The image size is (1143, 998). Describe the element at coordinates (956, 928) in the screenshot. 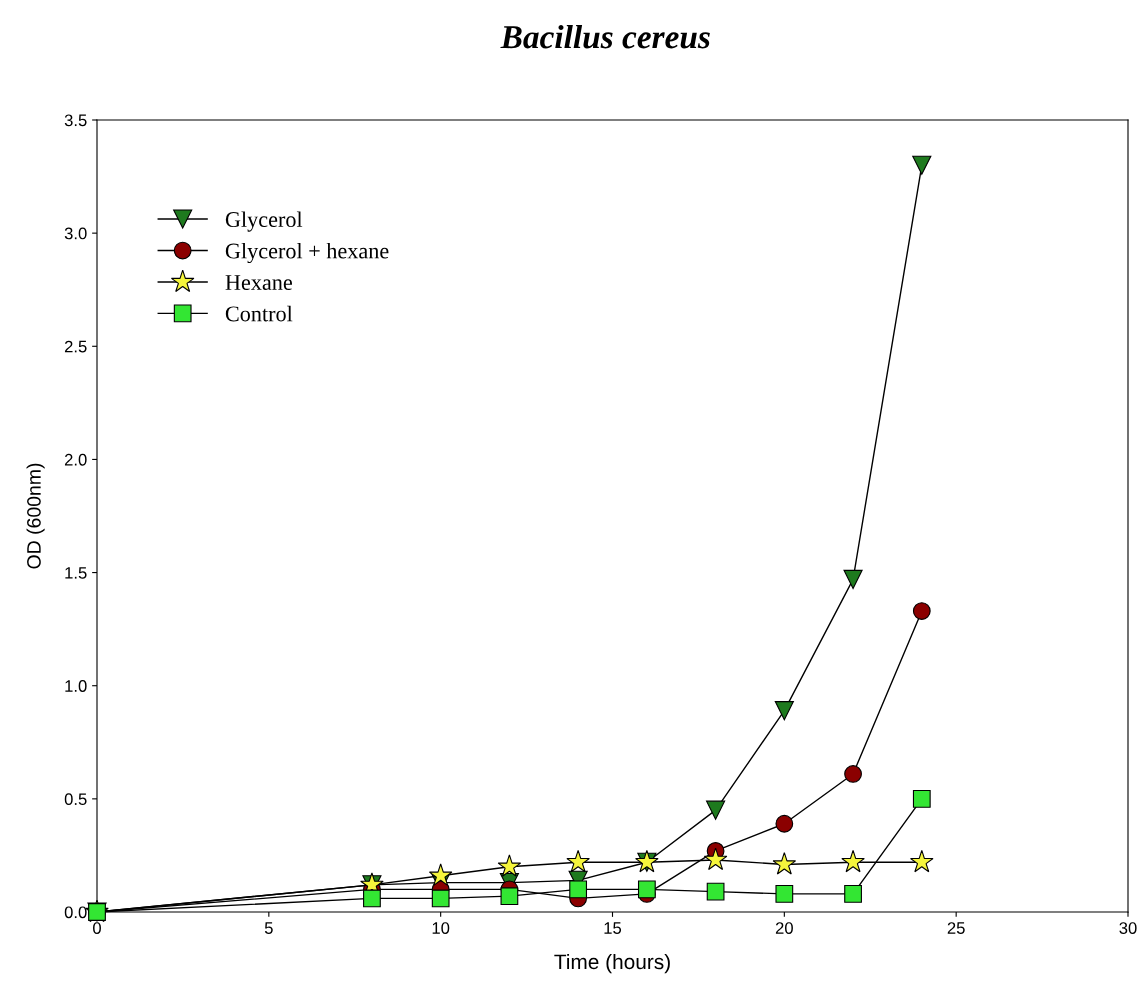

I see `x-tick-label: 25` at that location.